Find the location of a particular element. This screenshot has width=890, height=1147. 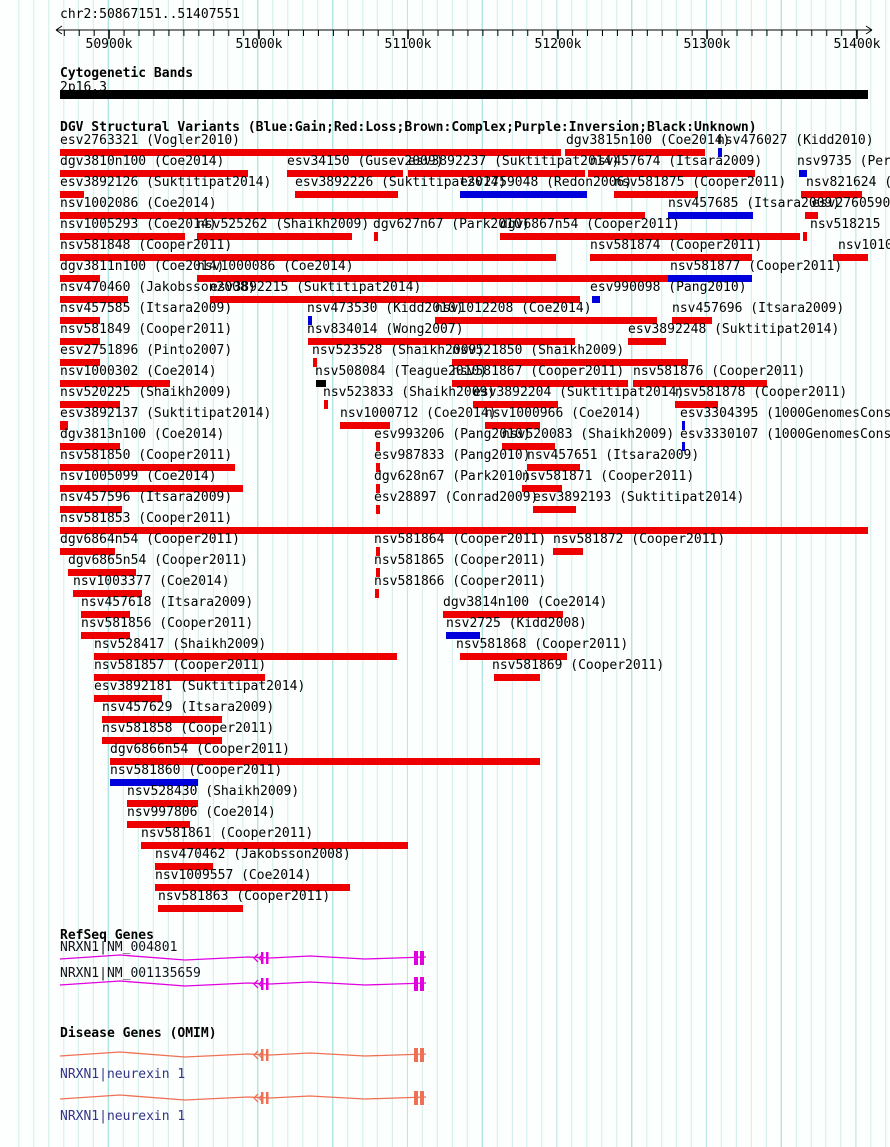

coordinate-ruler: 50900k 51000k 51100k 51200k 51300k 51400k is located at coordinates (445, 26).